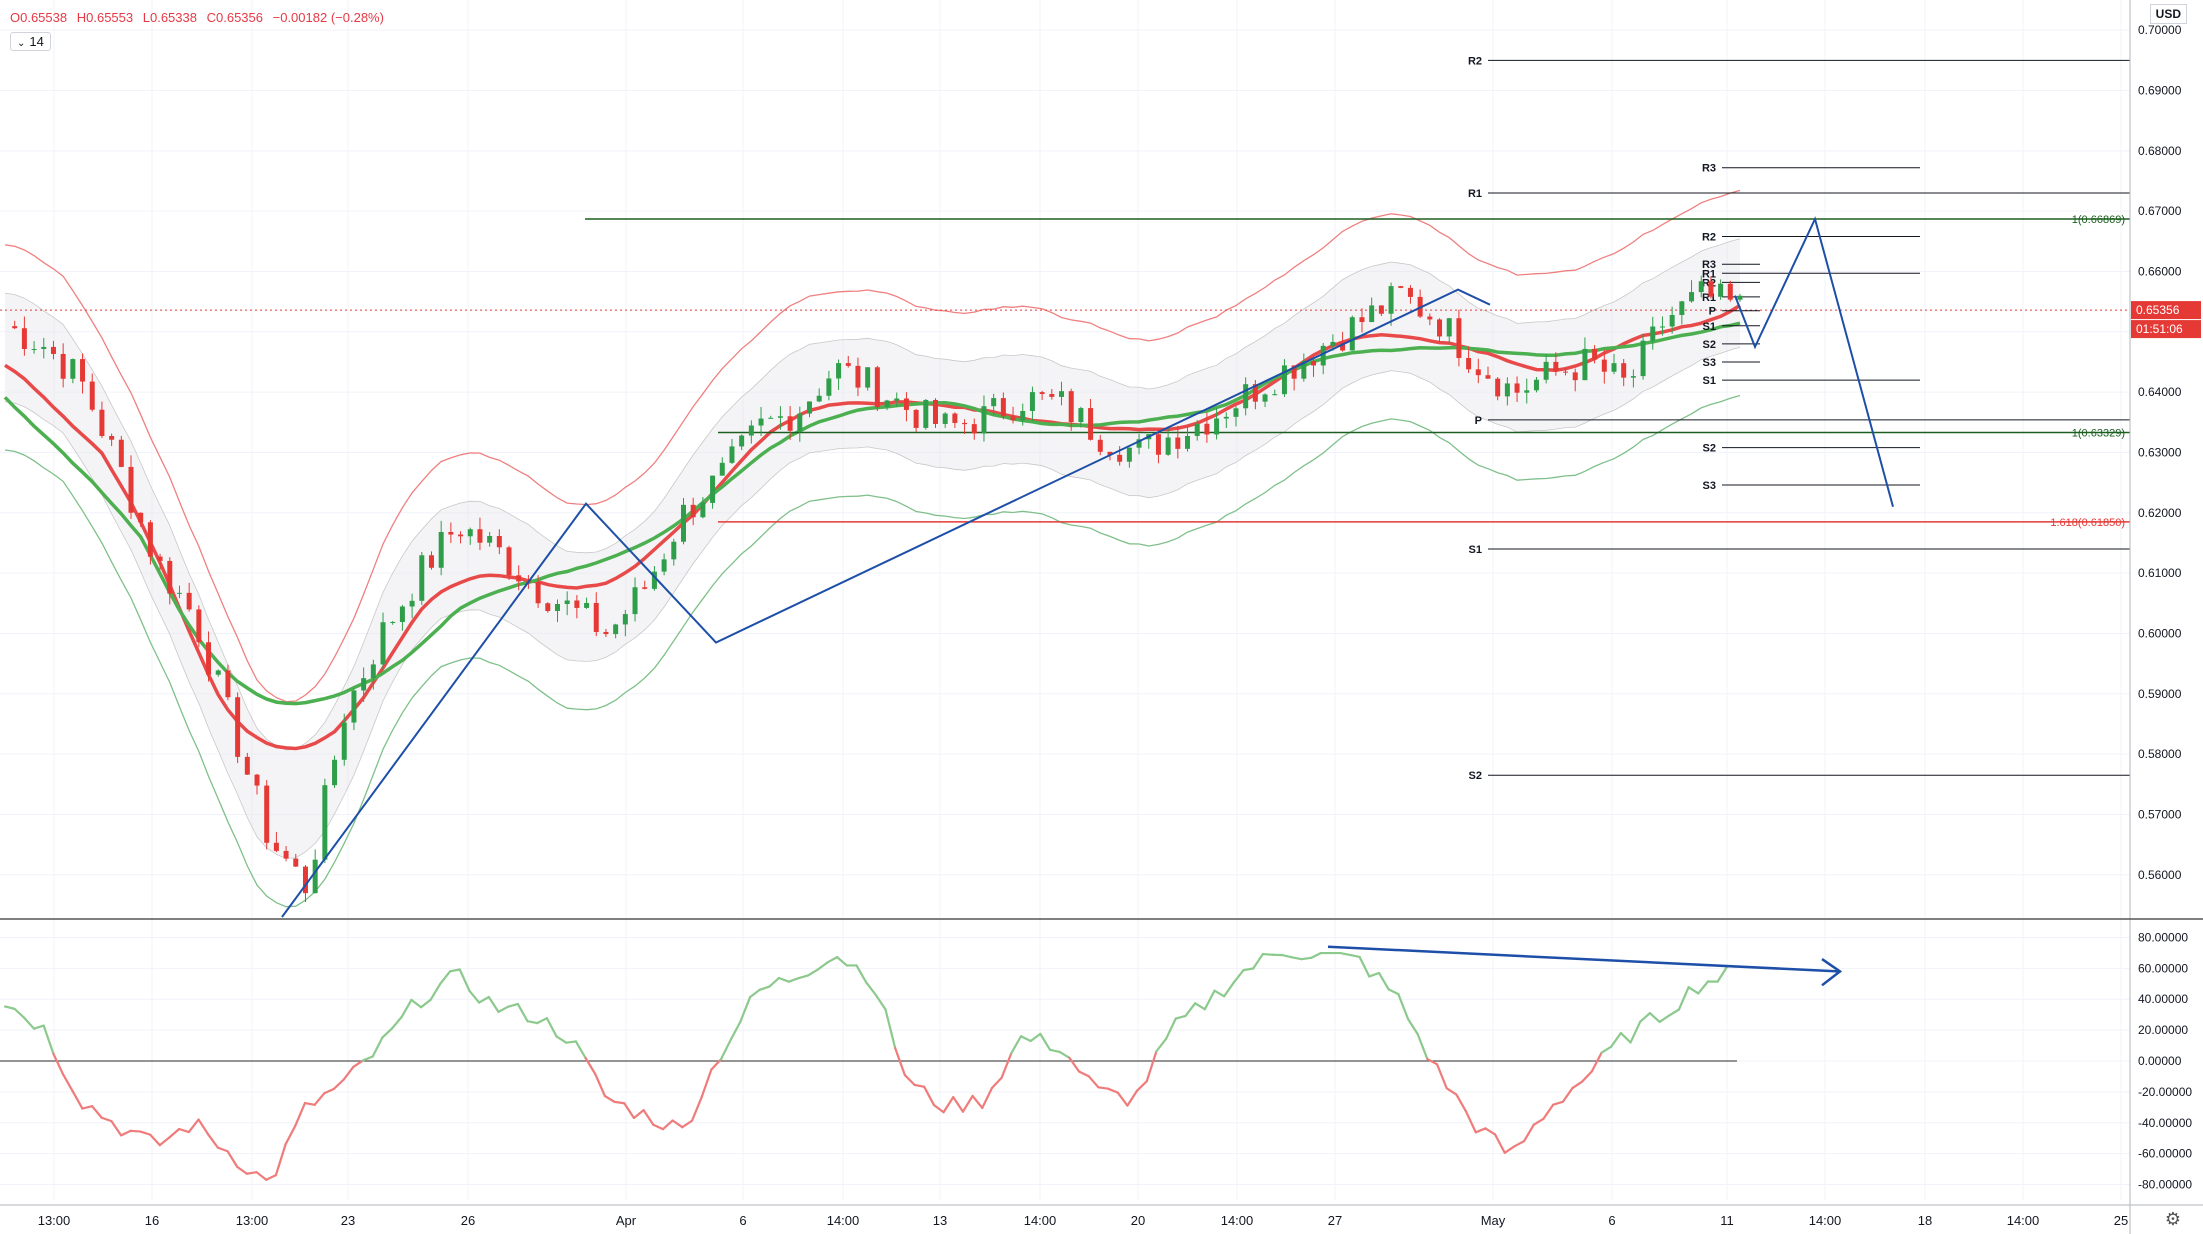 This screenshot has width=2203, height=1234. Describe the element at coordinates (1709, 345) in the screenshot. I see `pivot-level-label: S2` at that location.